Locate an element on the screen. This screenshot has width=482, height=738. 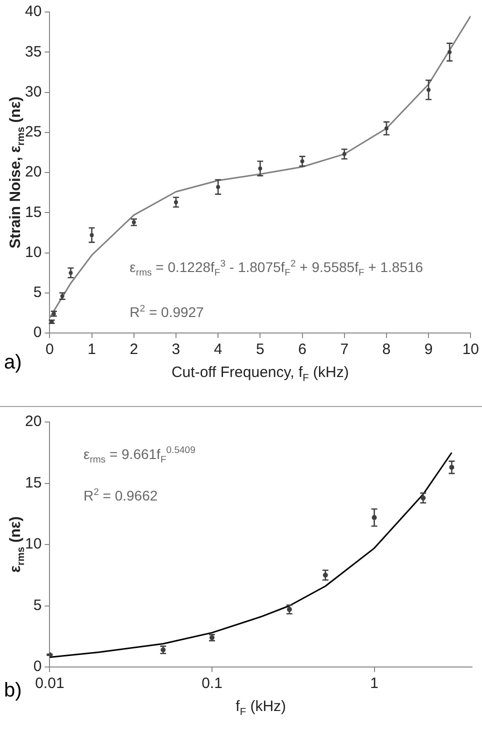
y-tick-label: 40 is located at coordinates (33, 11).